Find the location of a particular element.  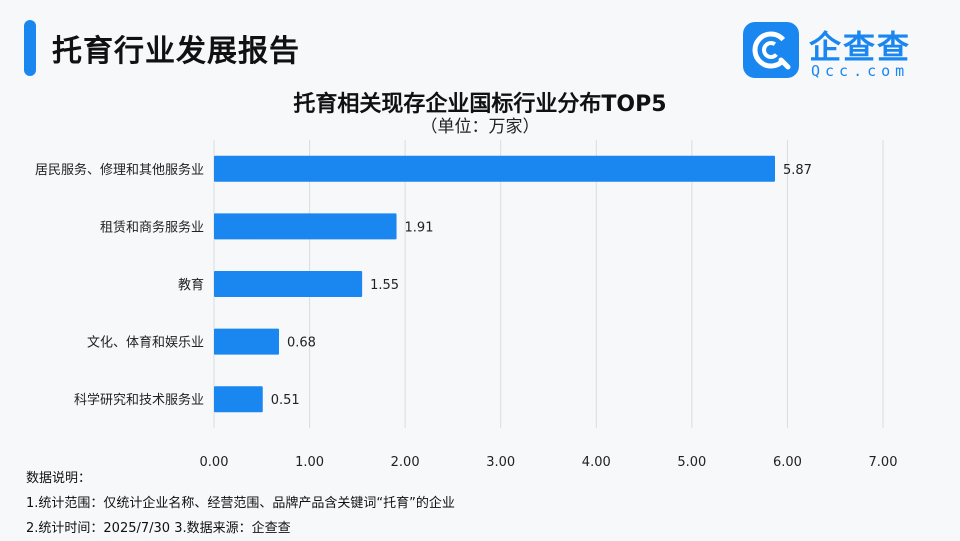

chart-subtitle: （单位：万家） is located at coordinates (480, 127).